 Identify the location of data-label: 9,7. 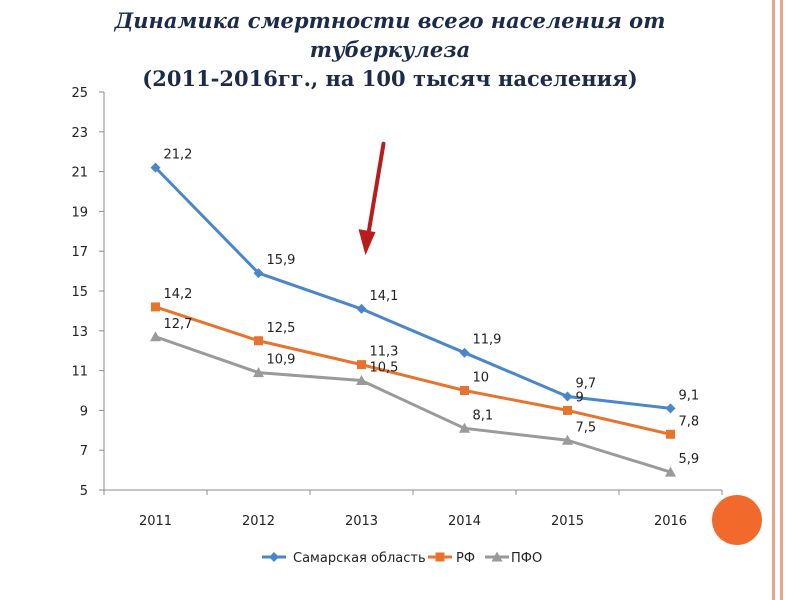
(586, 383).